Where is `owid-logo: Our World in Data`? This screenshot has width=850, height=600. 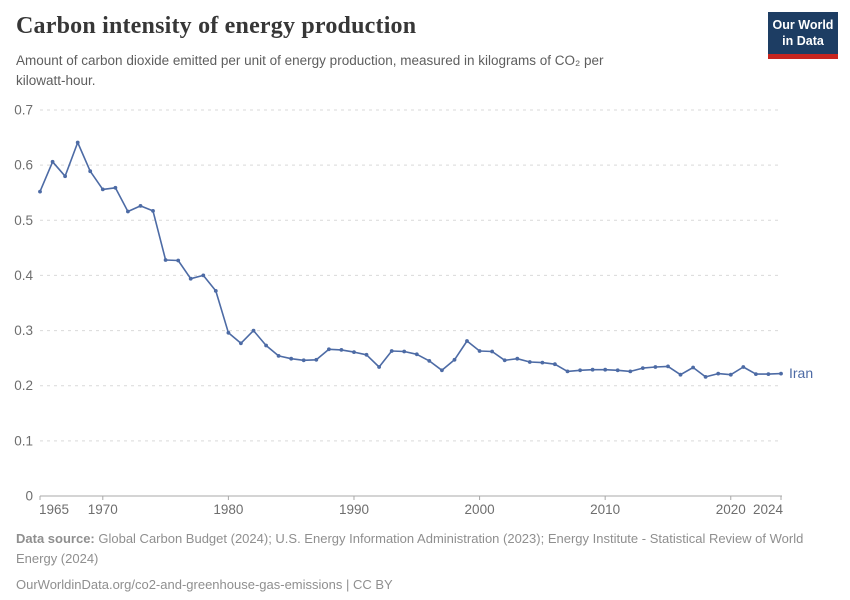
owid-logo: Our World in Data is located at coordinates (803, 35).